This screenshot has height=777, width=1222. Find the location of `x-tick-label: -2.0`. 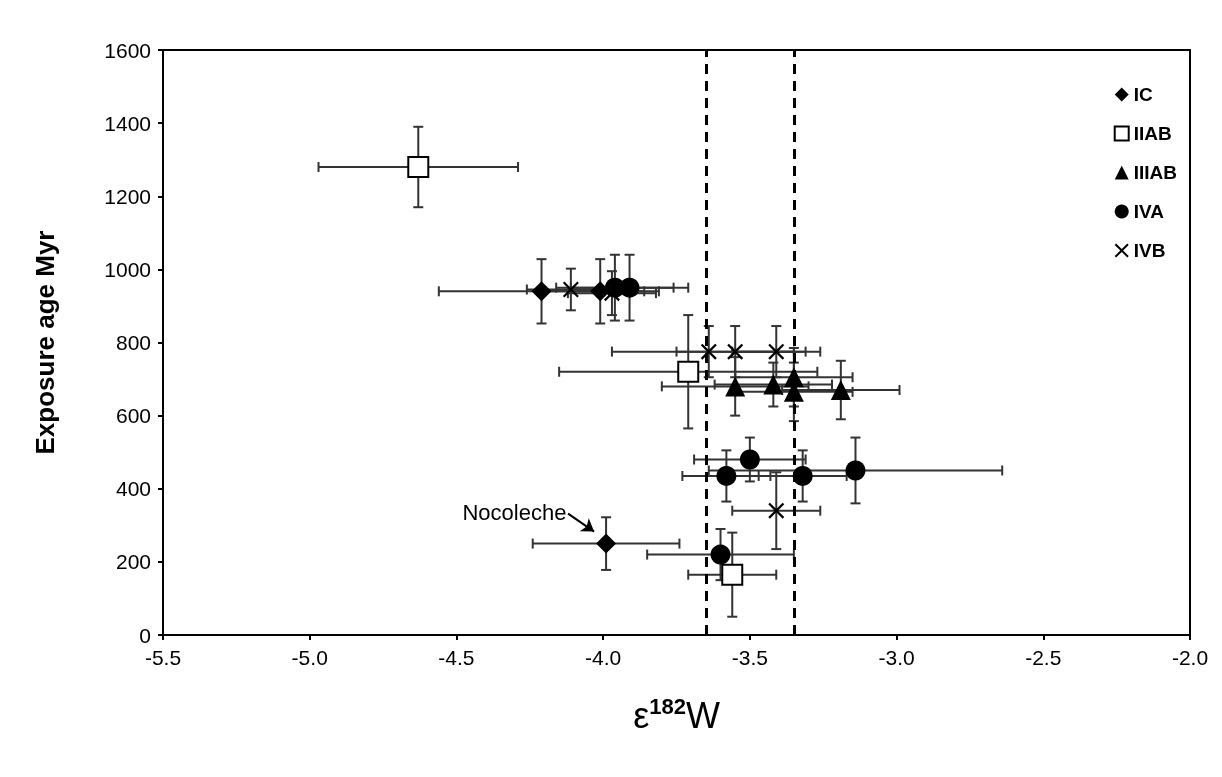

x-tick-label: -2.0 is located at coordinates (1190, 657).